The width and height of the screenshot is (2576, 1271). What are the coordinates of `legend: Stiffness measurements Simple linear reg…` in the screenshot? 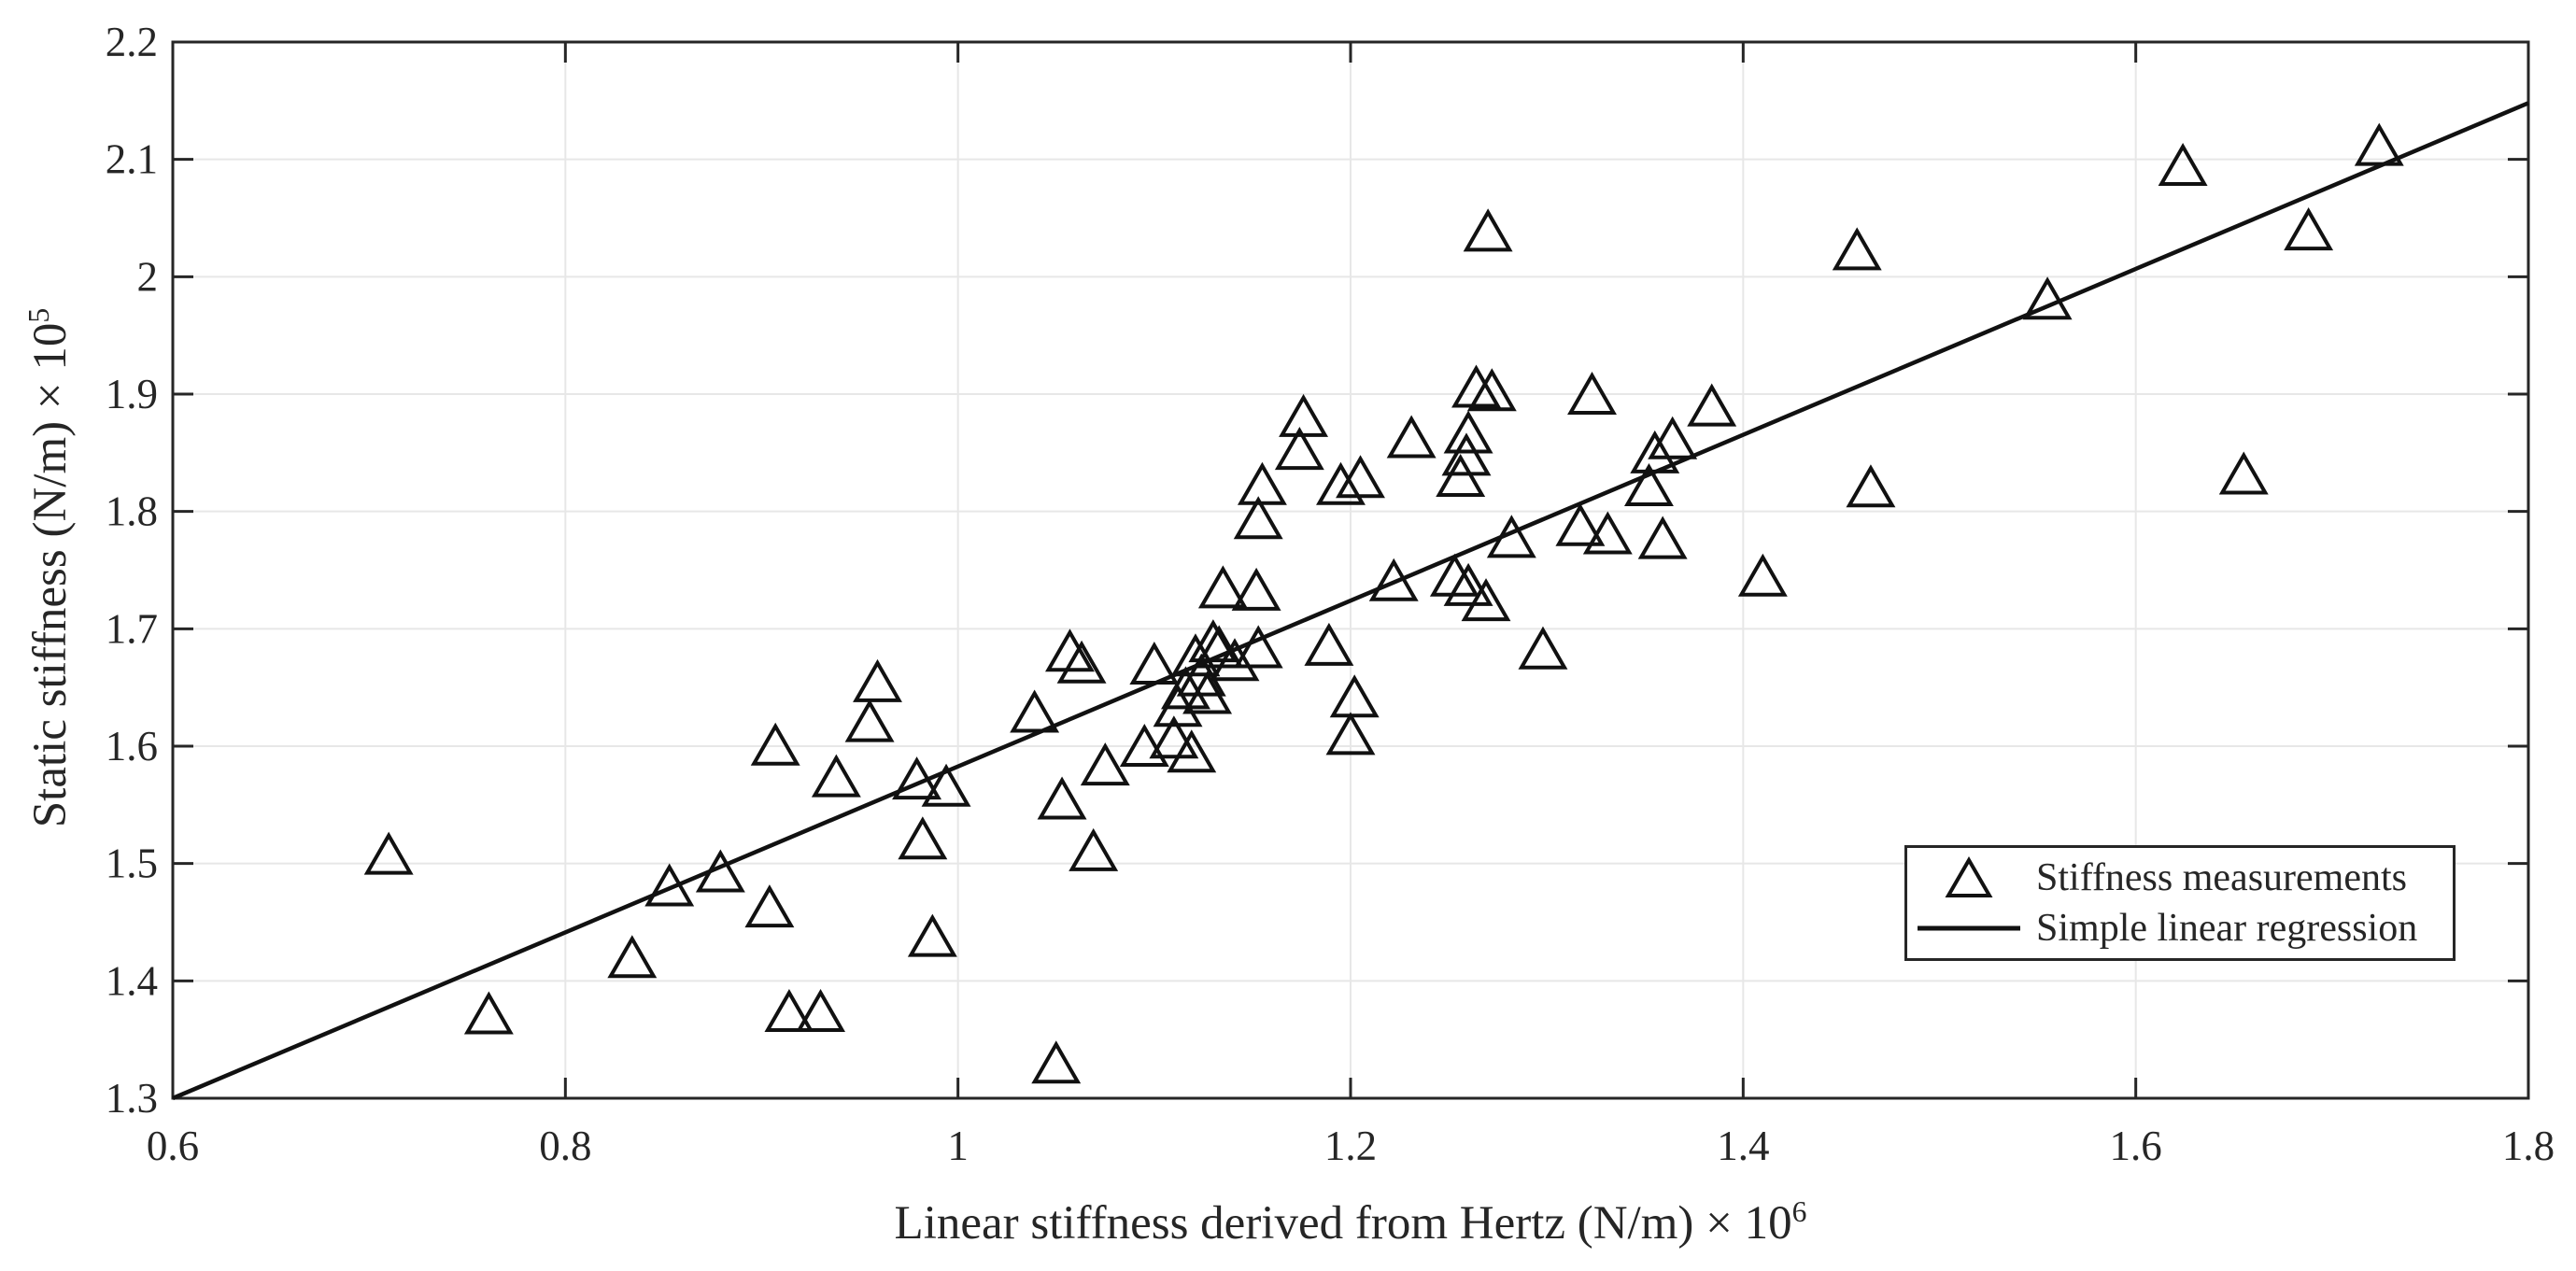 It's located at (2180, 903).